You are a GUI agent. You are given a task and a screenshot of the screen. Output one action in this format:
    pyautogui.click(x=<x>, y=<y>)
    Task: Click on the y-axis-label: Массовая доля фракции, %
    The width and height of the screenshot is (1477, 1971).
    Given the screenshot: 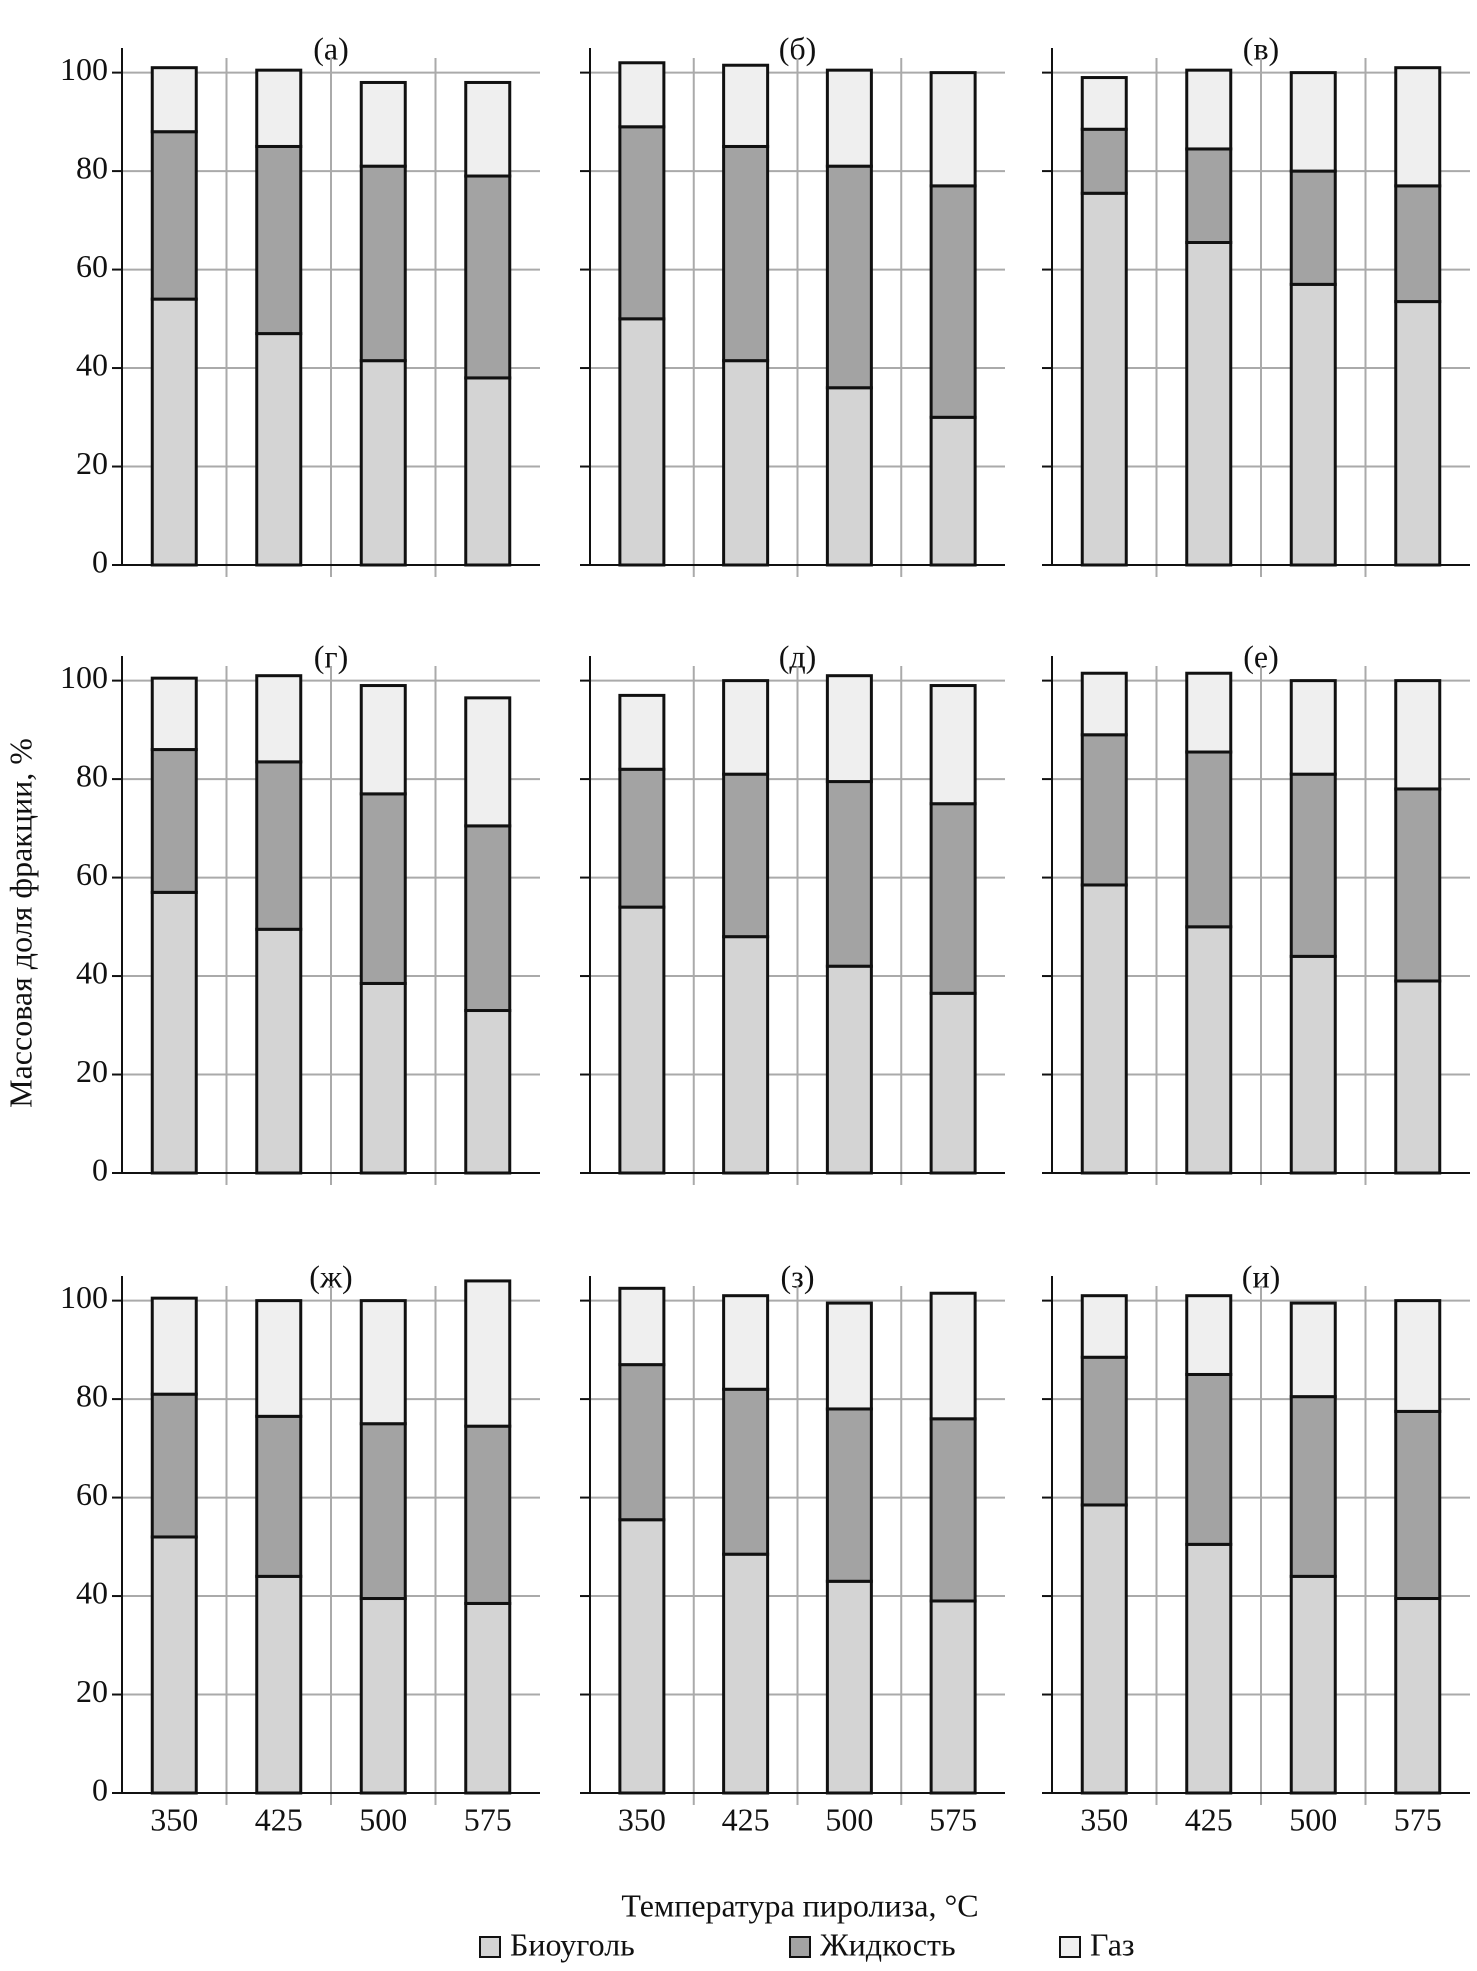 What is the action you would take?
    pyautogui.click(x=20, y=923)
    